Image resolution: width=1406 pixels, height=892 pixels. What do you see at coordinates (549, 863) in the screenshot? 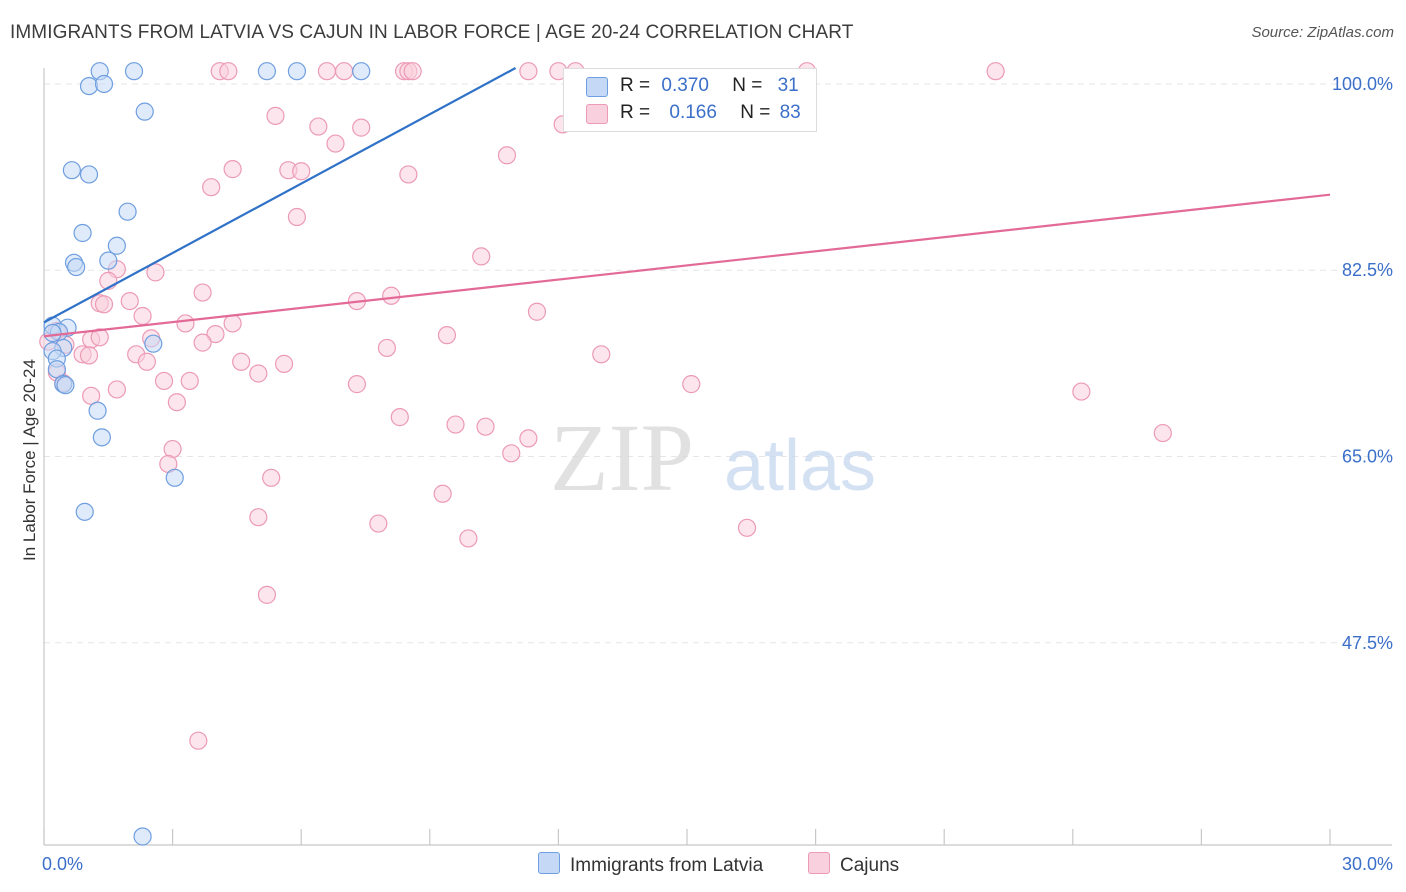
I see `latvia-legend-swatch` at bounding box center [549, 863].